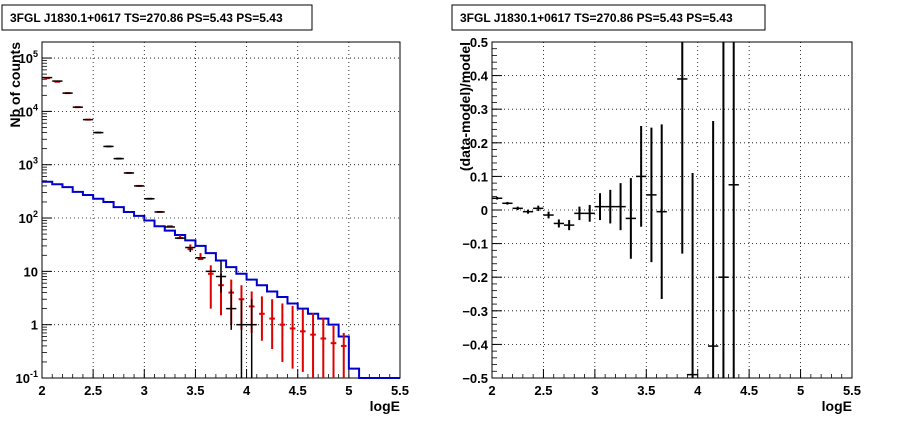 Image resolution: width=898 pixels, height=421 pixels. Describe the element at coordinates (28, 57) in the screenshot. I see `y-tick-label: 10⁵` at that location.